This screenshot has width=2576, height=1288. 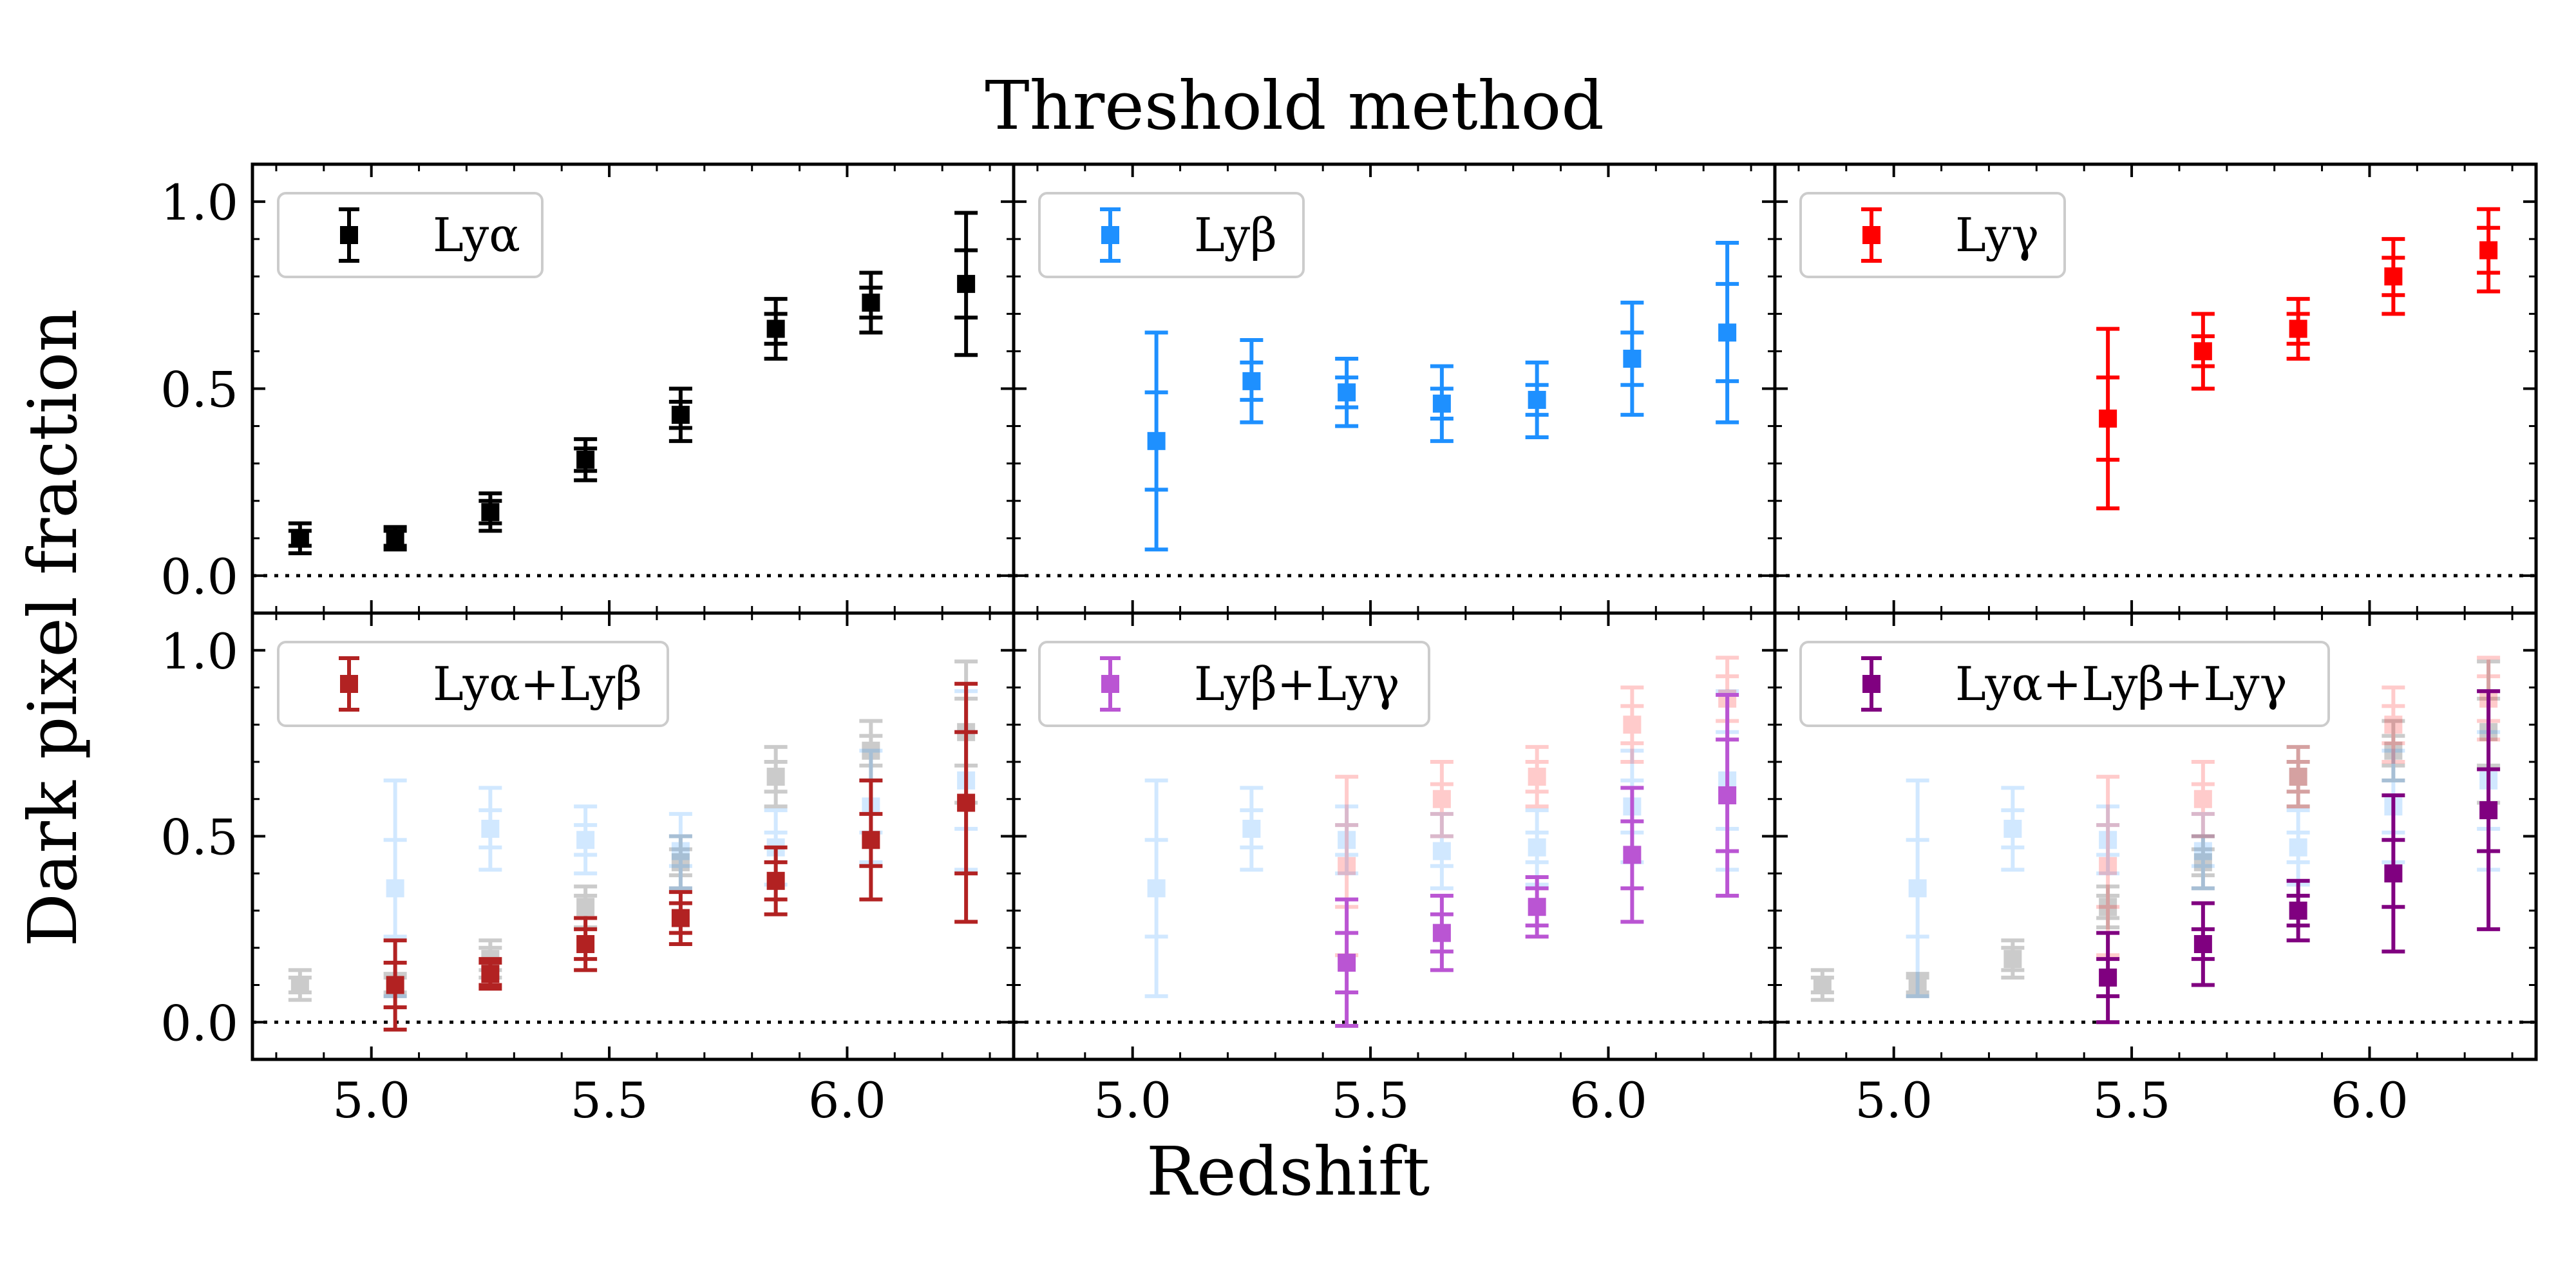 What do you see at coordinates (473, 684) in the screenshot?
I see `legend: Lyα+Lyβ` at bounding box center [473, 684].